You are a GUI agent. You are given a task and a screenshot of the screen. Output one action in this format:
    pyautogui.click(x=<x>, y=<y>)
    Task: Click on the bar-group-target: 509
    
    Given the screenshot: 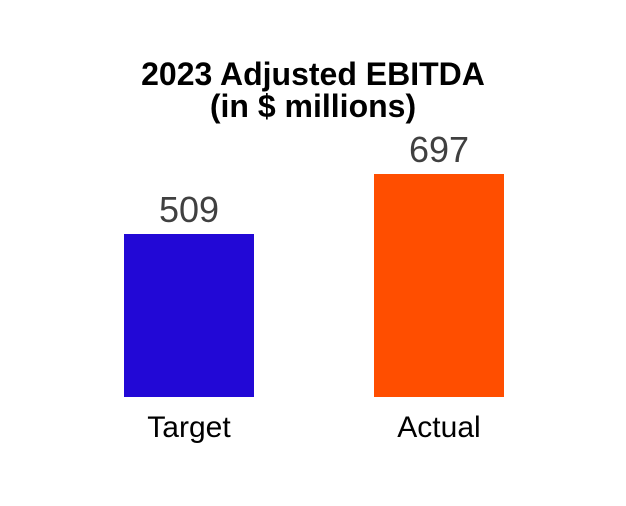 What is the action you would take?
    pyautogui.click(x=189, y=293)
    